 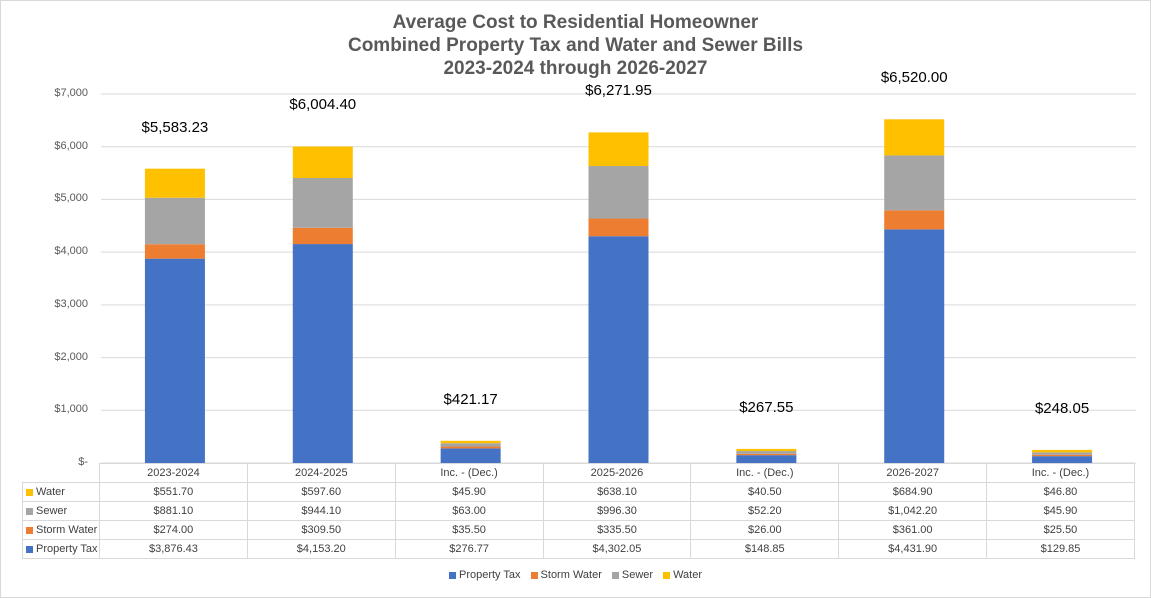 What do you see at coordinates (1060, 530) in the screenshot?
I see `table-cell: $25.50` at bounding box center [1060, 530].